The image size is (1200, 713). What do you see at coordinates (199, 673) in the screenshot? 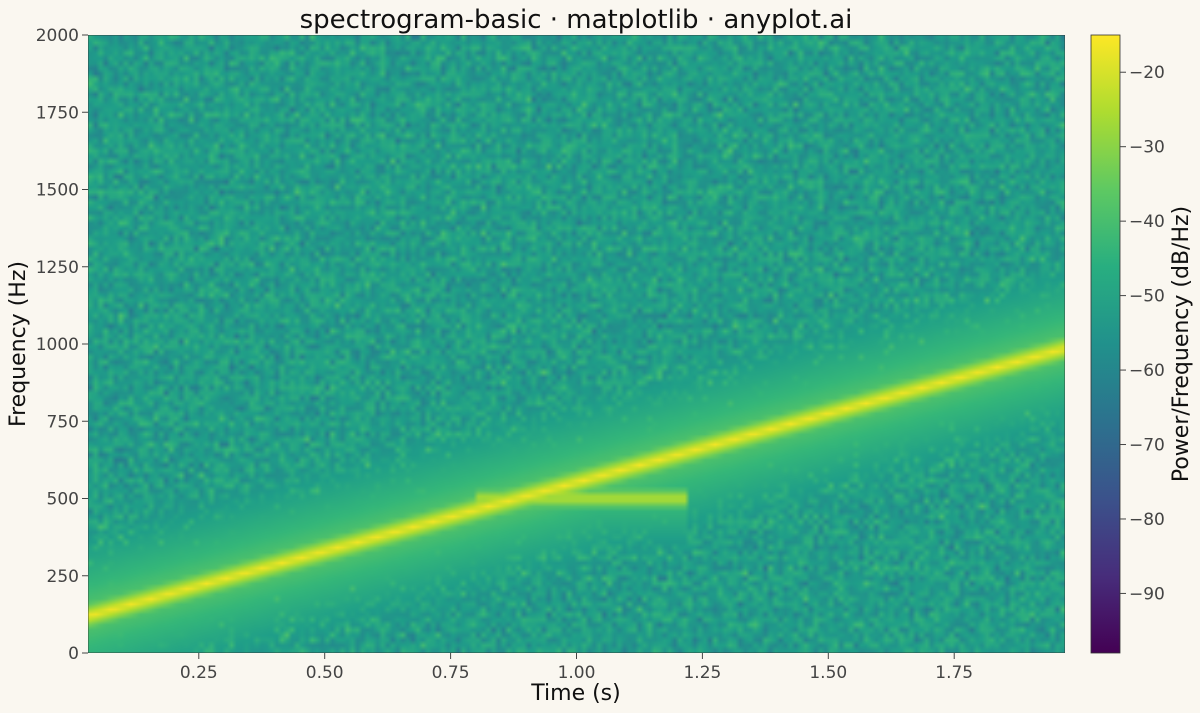
I see `x-tick-label: 0.25` at bounding box center [199, 673].